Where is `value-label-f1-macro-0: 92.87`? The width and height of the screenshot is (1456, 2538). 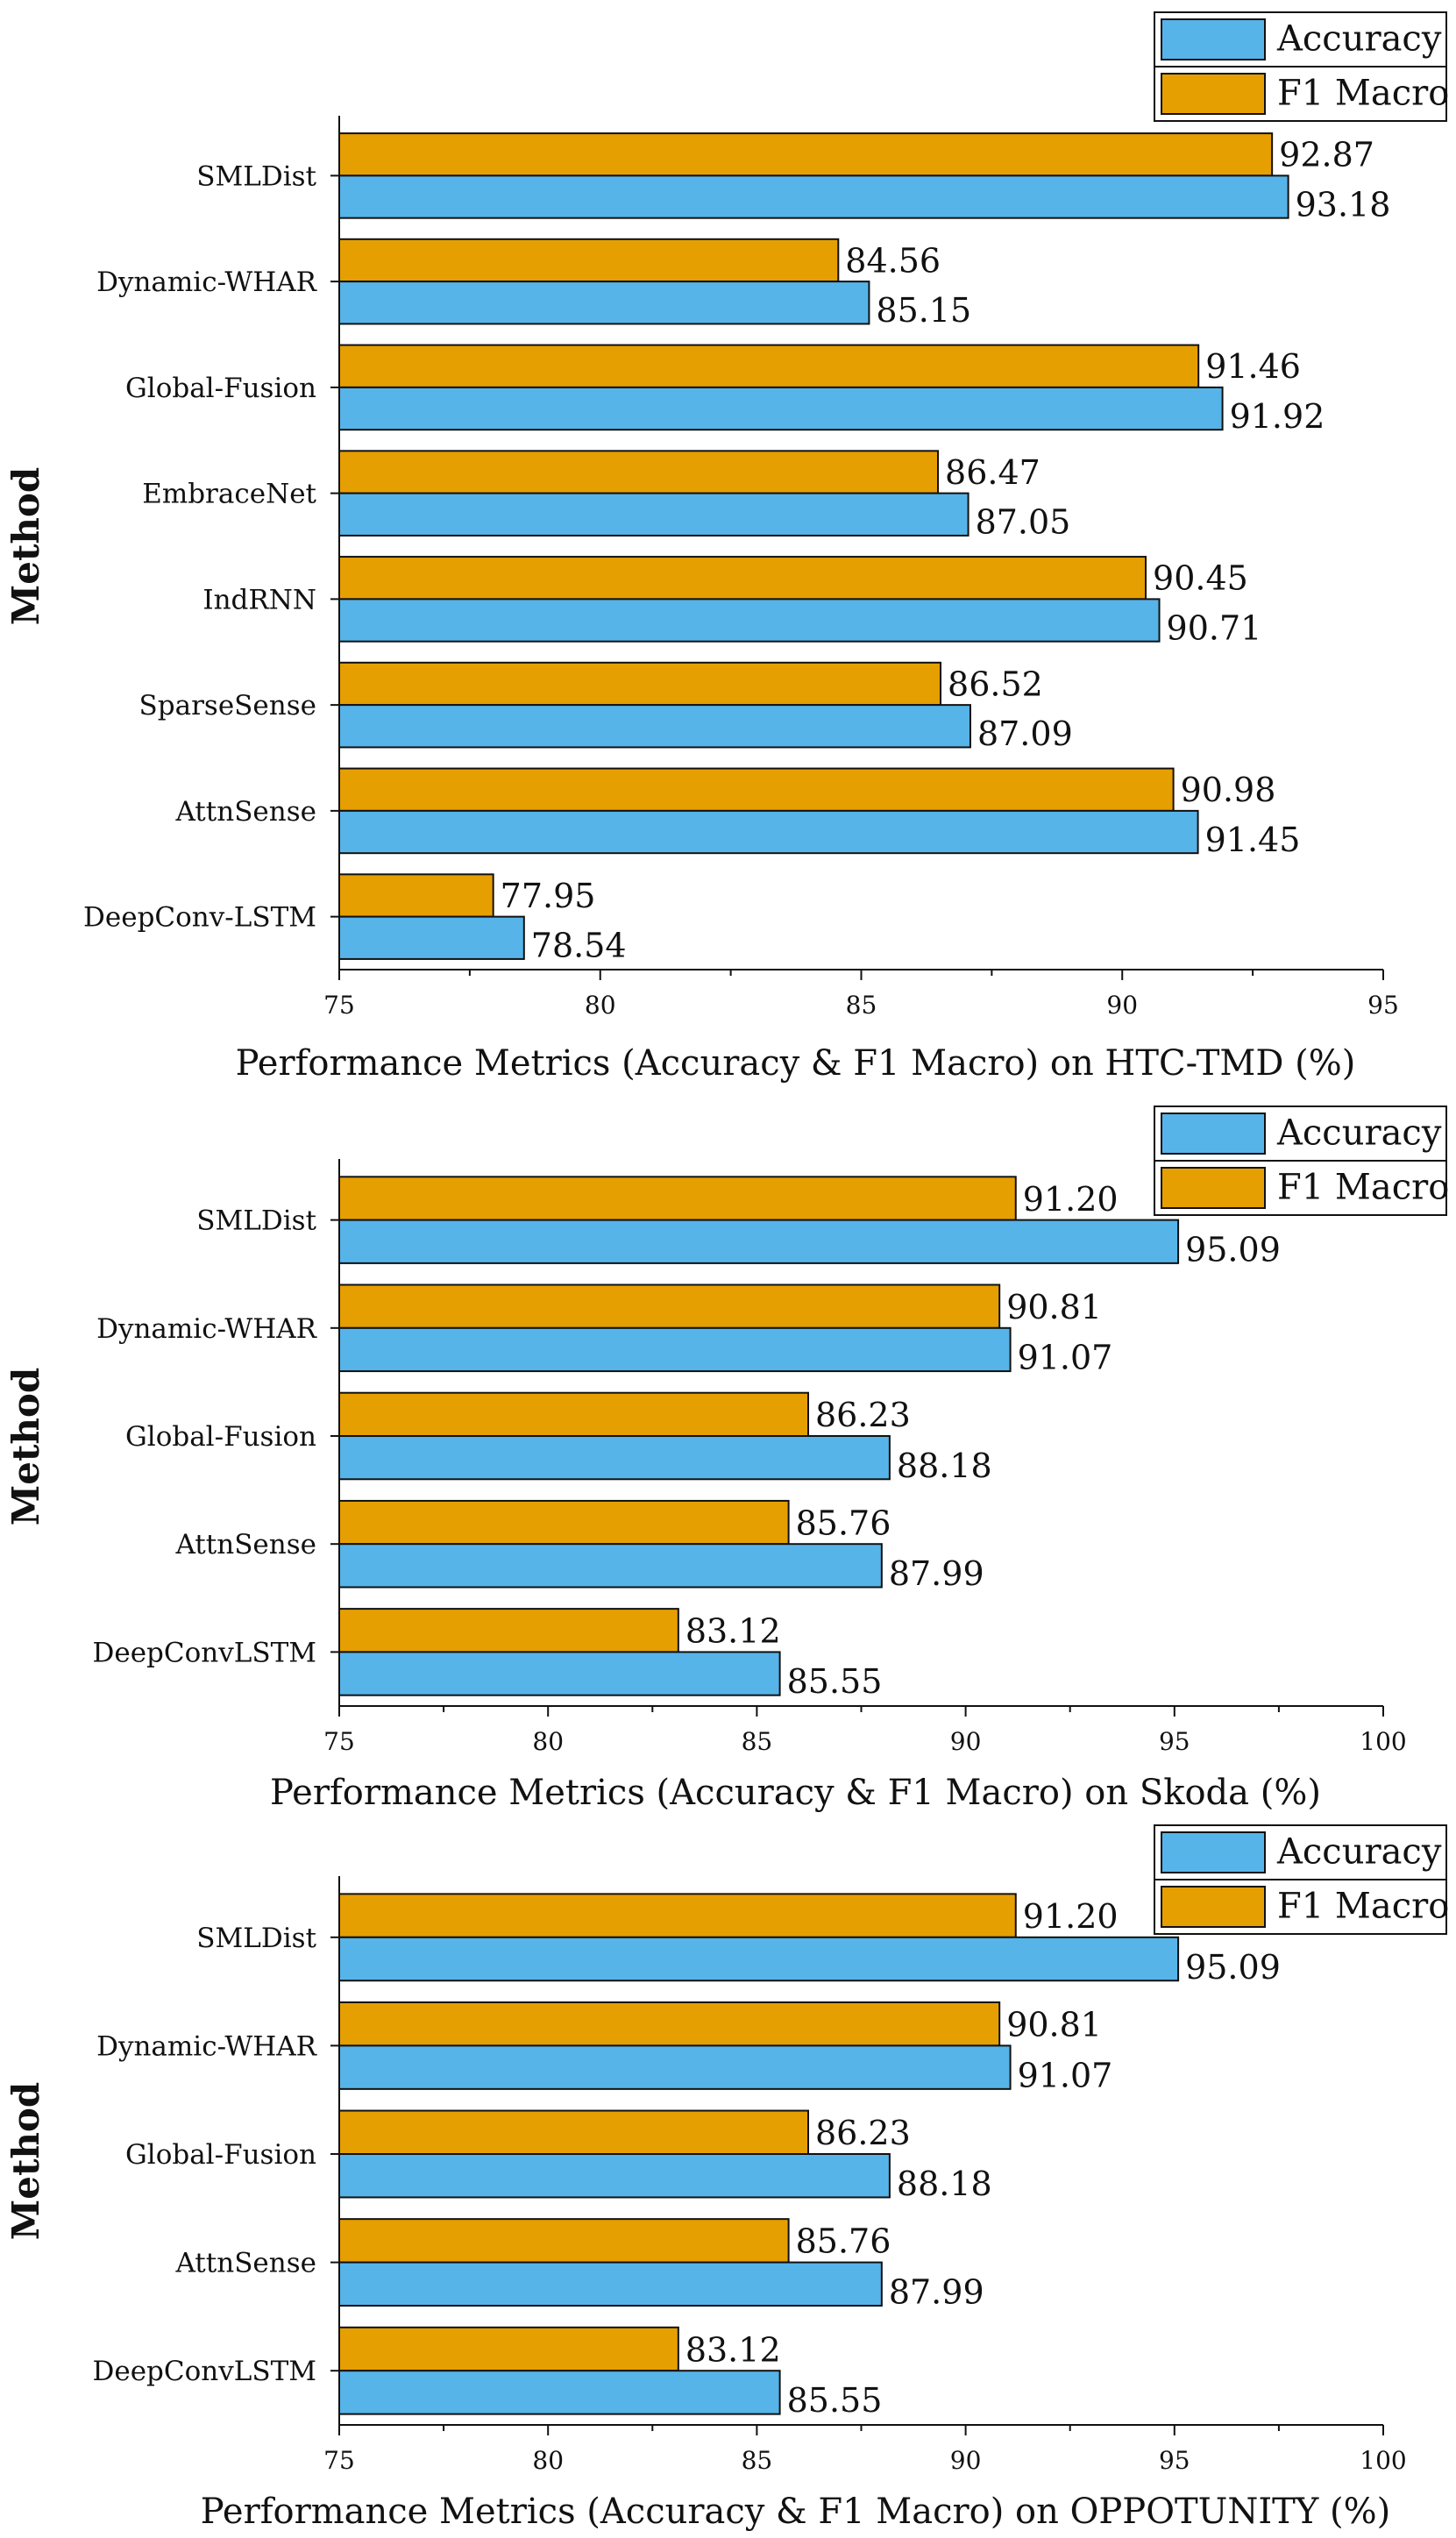 value-label-f1-macro-0: 92.87 is located at coordinates (1326, 155).